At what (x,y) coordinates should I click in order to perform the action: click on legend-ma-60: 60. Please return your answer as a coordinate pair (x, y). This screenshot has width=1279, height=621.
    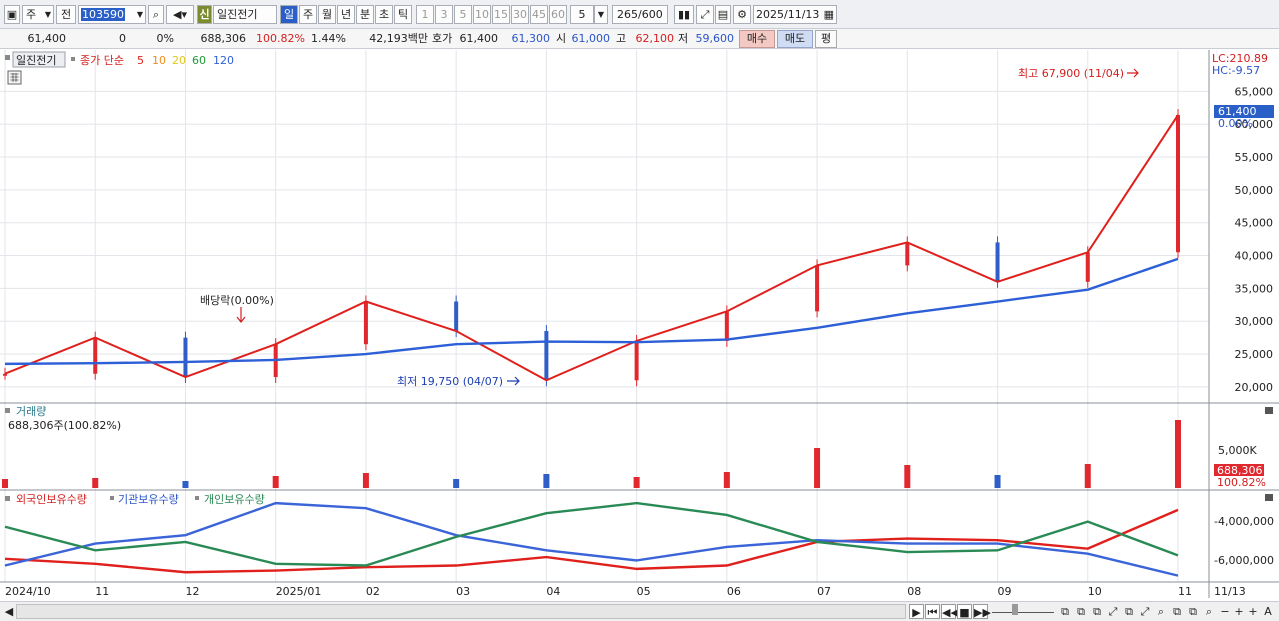
    Looking at the image, I should click on (199, 60).